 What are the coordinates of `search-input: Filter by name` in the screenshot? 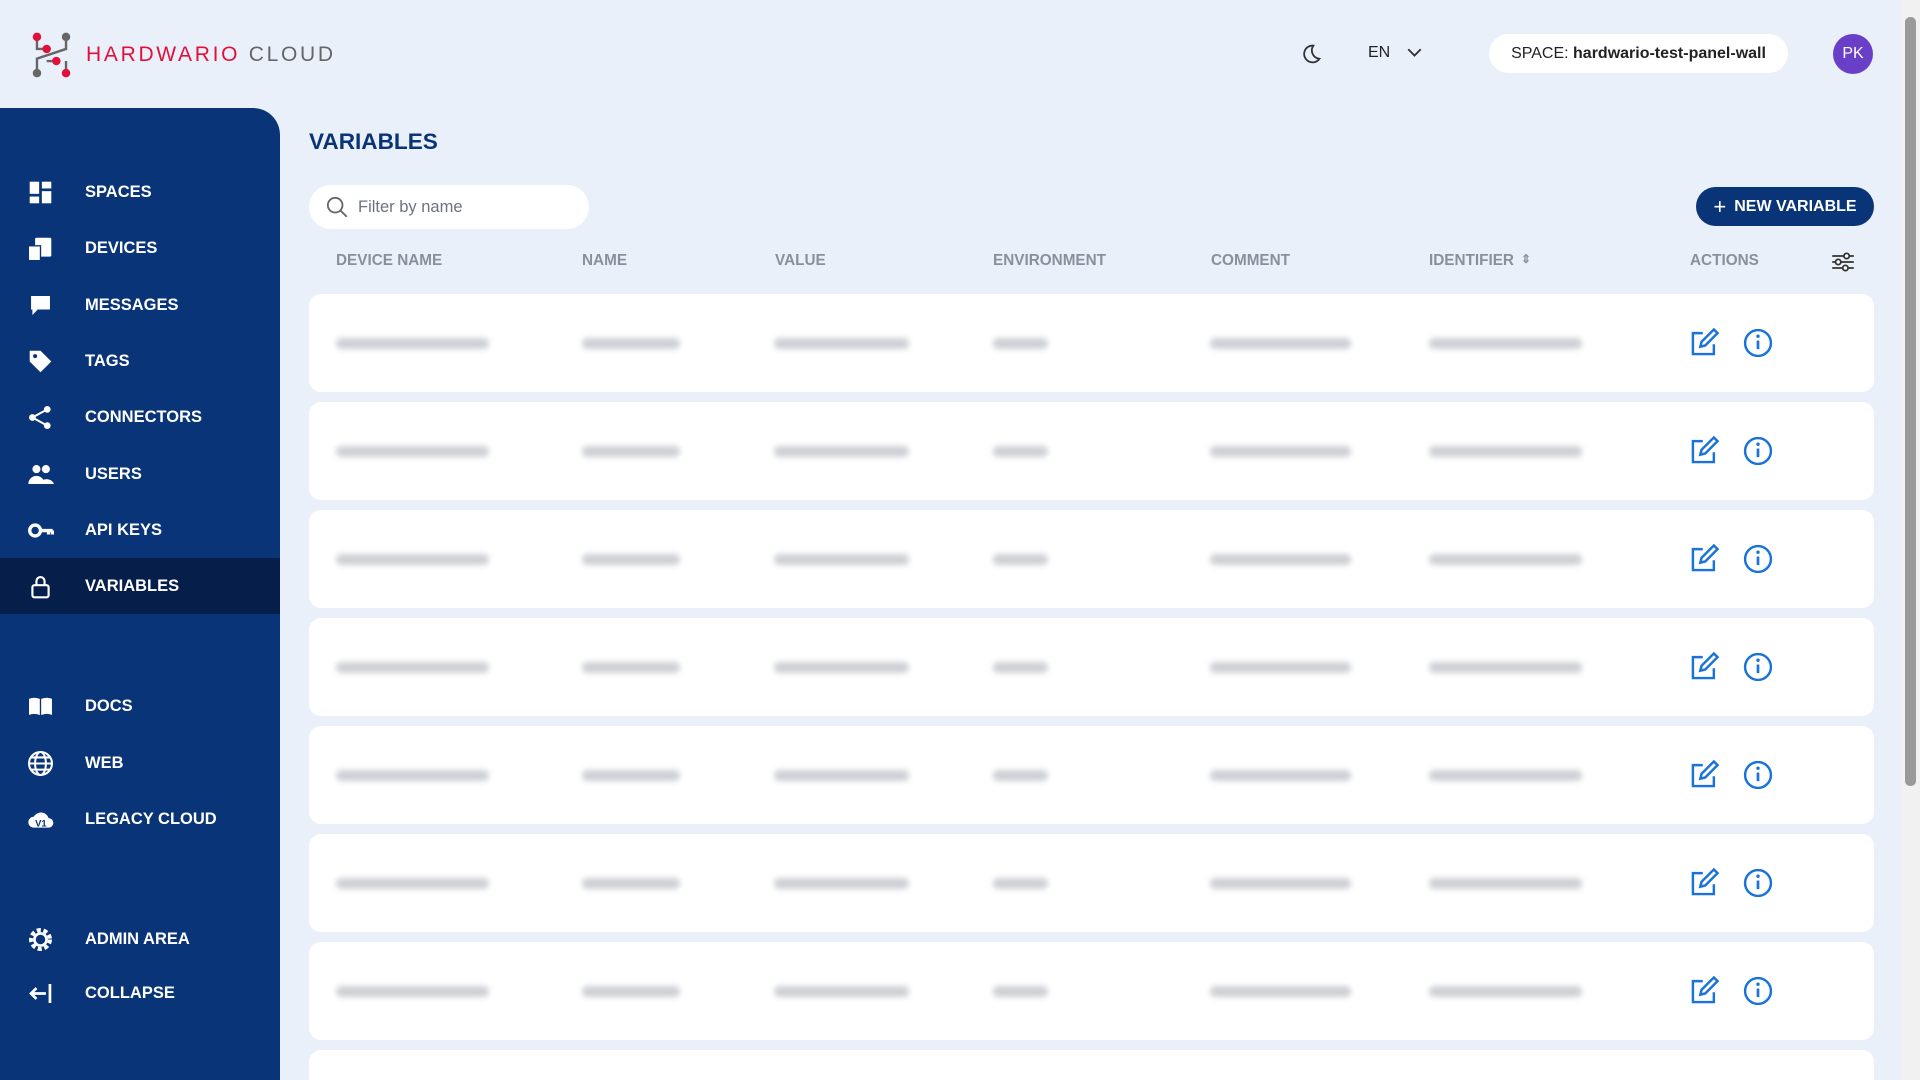 It's located at (449, 207).